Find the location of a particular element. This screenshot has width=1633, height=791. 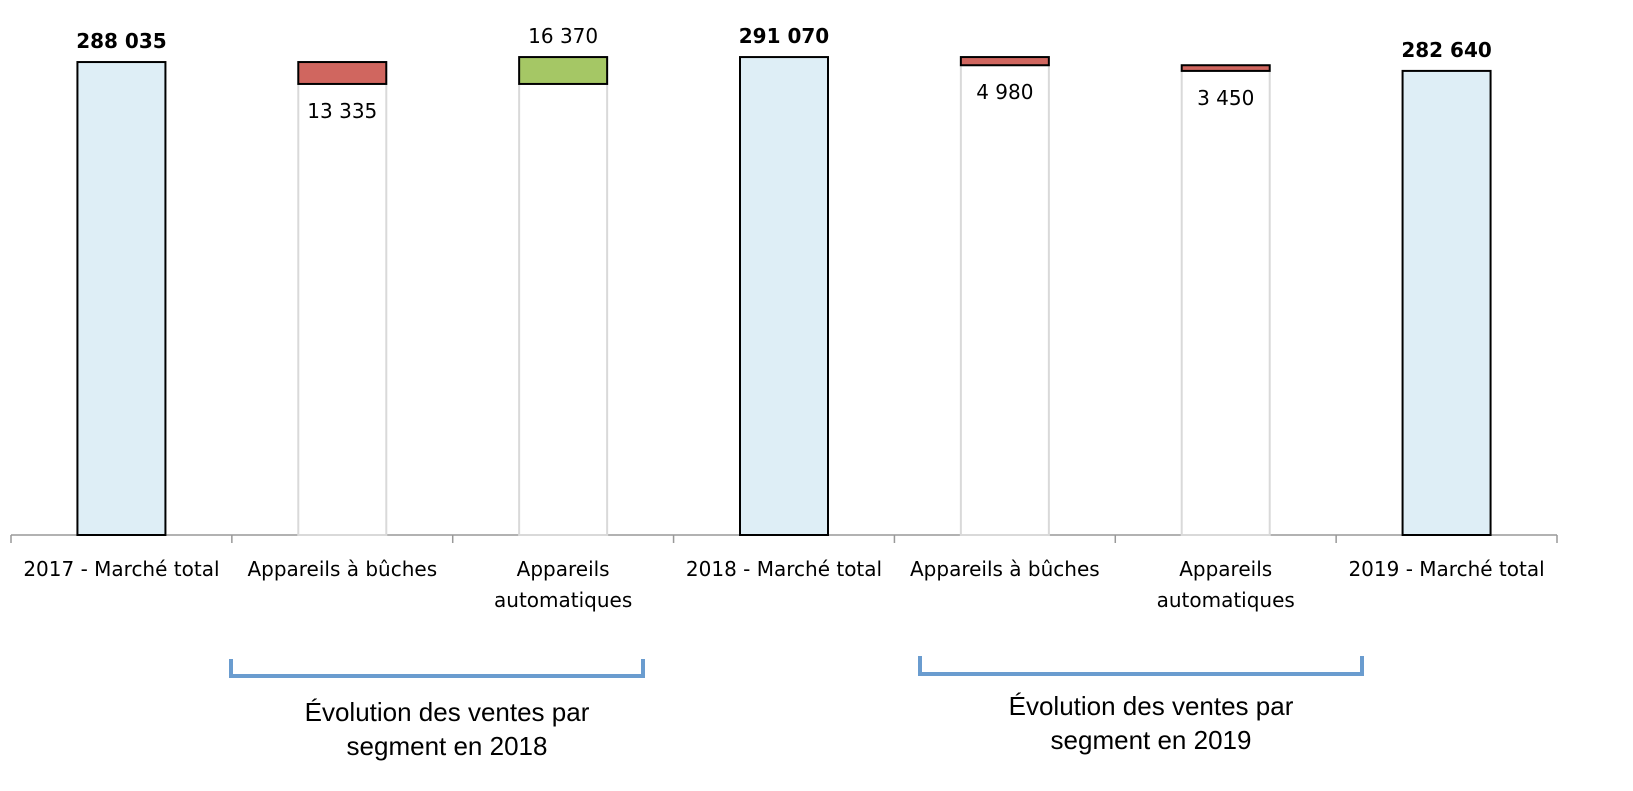

data-label: 4 980 is located at coordinates (1004, 92).